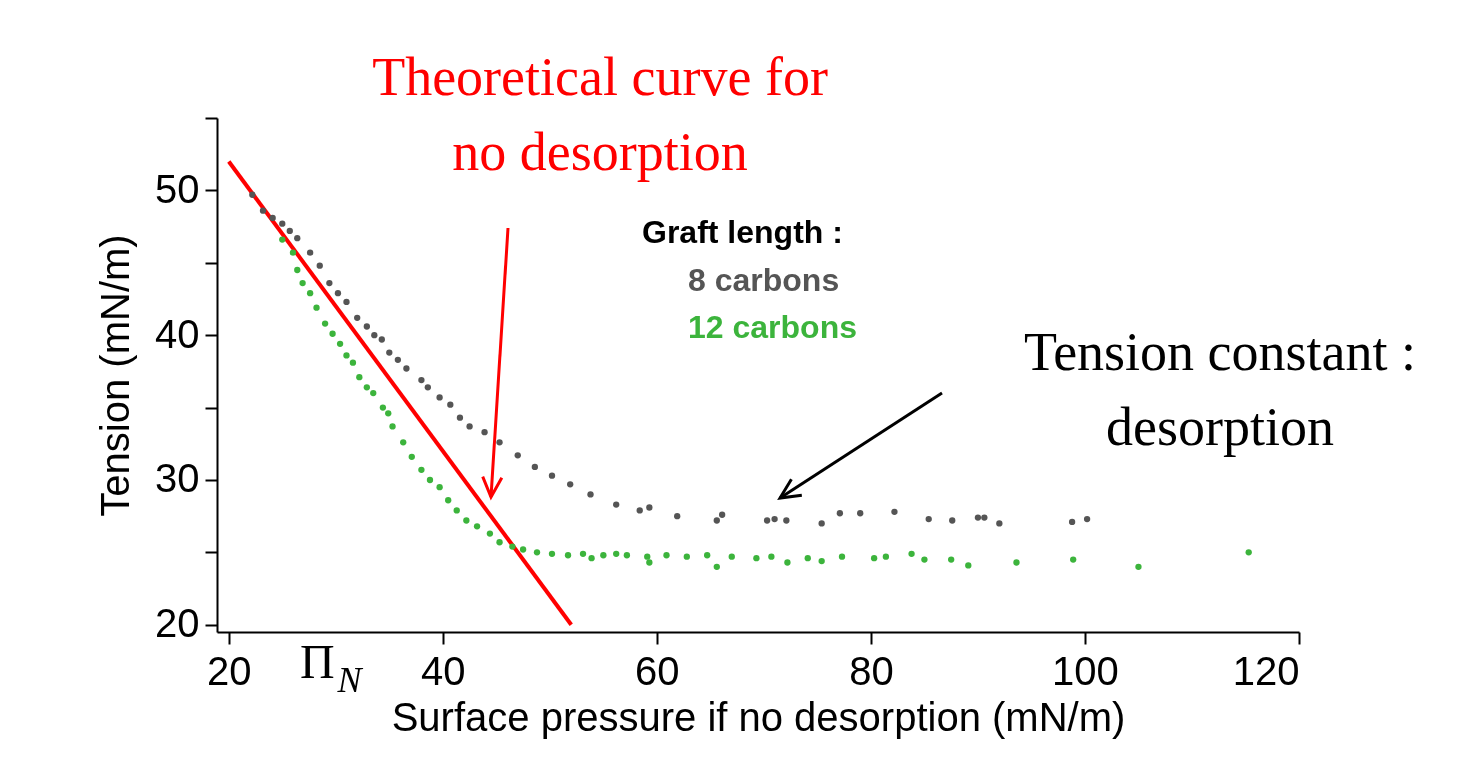 The height and width of the screenshot is (782, 1483). I want to click on x-axis-title: Surface pressure if no desorption (mN/m), so click(758, 716).